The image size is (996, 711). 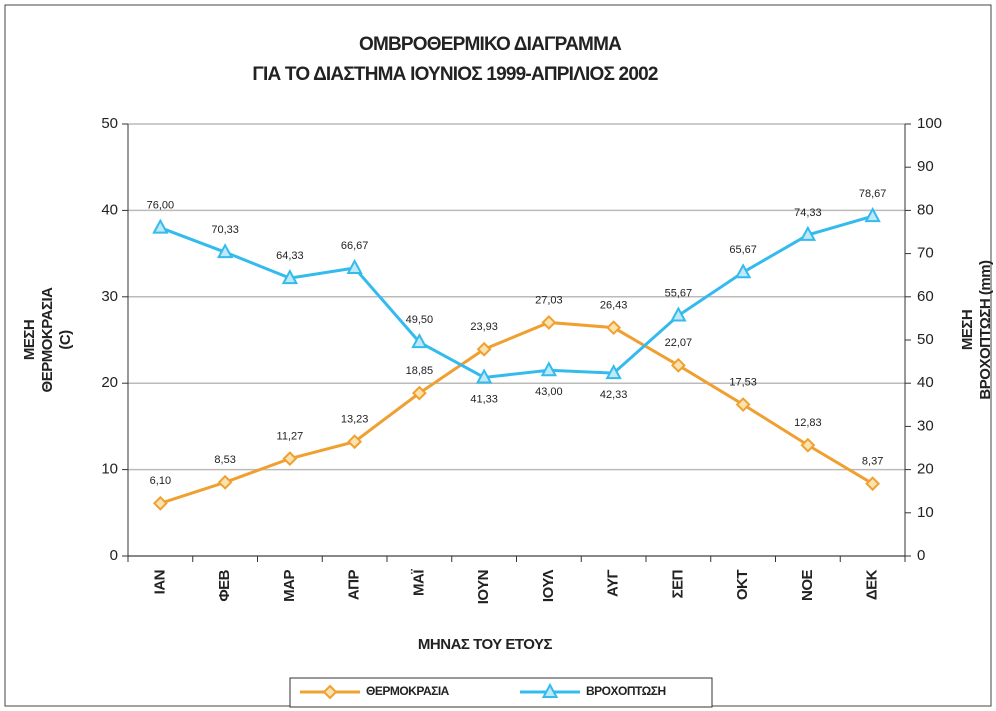 What do you see at coordinates (743, 250) in the screenshot?
I see `data-label: 65,67` at bounding box center [743, 250].